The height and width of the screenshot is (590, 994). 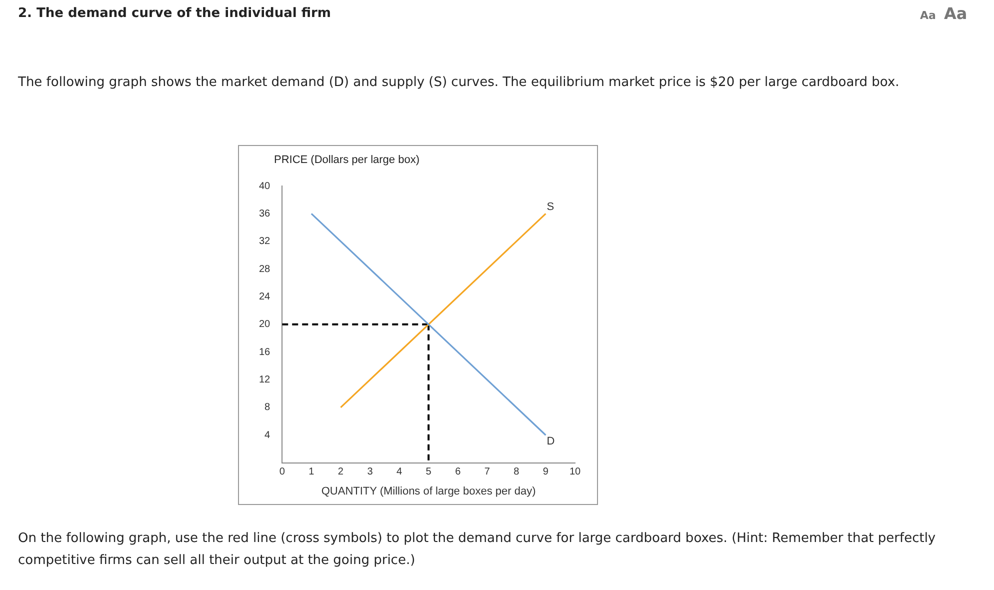 What do you see at coordinates (347, 160) in the screenshot?
I see `y-axis-title: PRICE (Dollars per large box)` at bounding box center [347, 160].